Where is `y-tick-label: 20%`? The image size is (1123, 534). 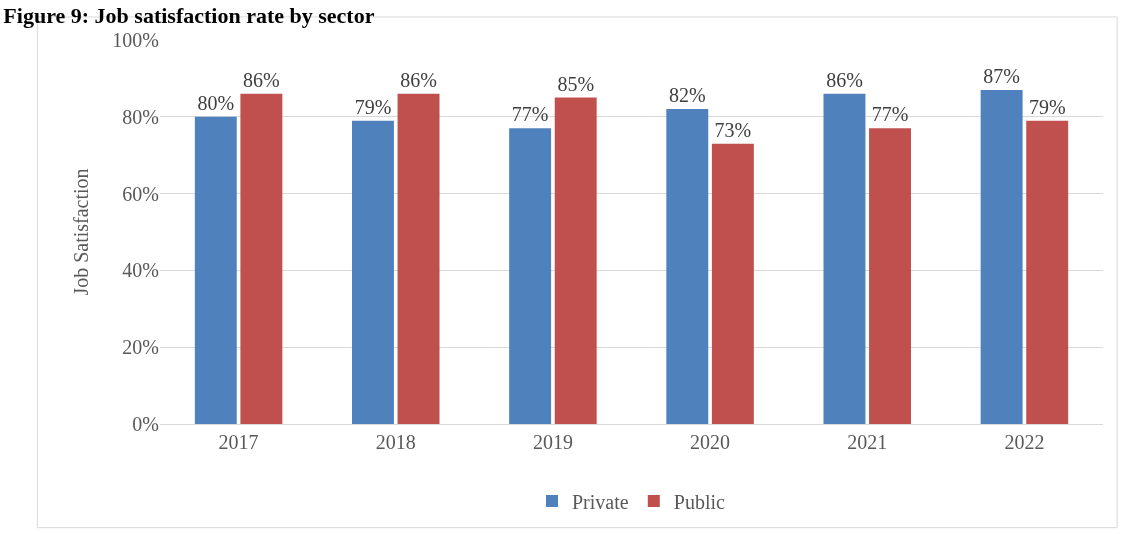 y-tick-label: 20% is located at coordinates (140, 347).